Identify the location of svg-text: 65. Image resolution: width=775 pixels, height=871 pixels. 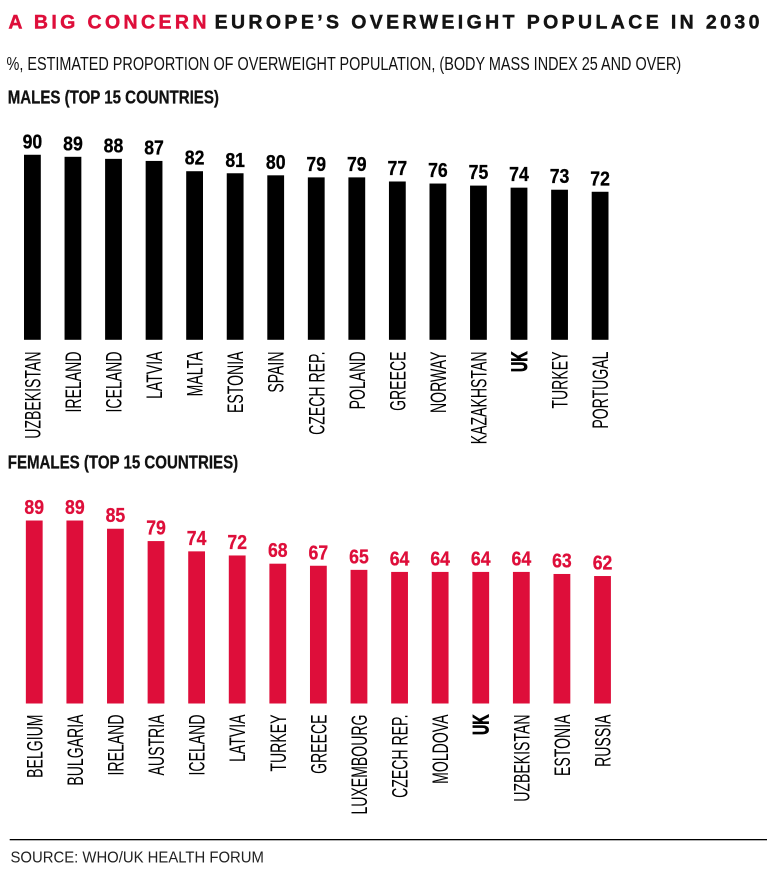
(359, 557).